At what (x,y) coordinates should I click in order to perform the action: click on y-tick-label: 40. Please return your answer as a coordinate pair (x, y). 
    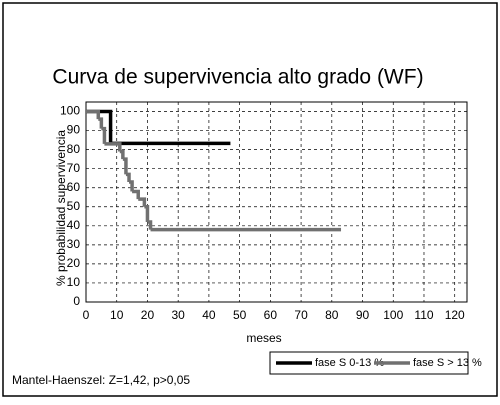
    Looking at the image, I should click on (74, 225).